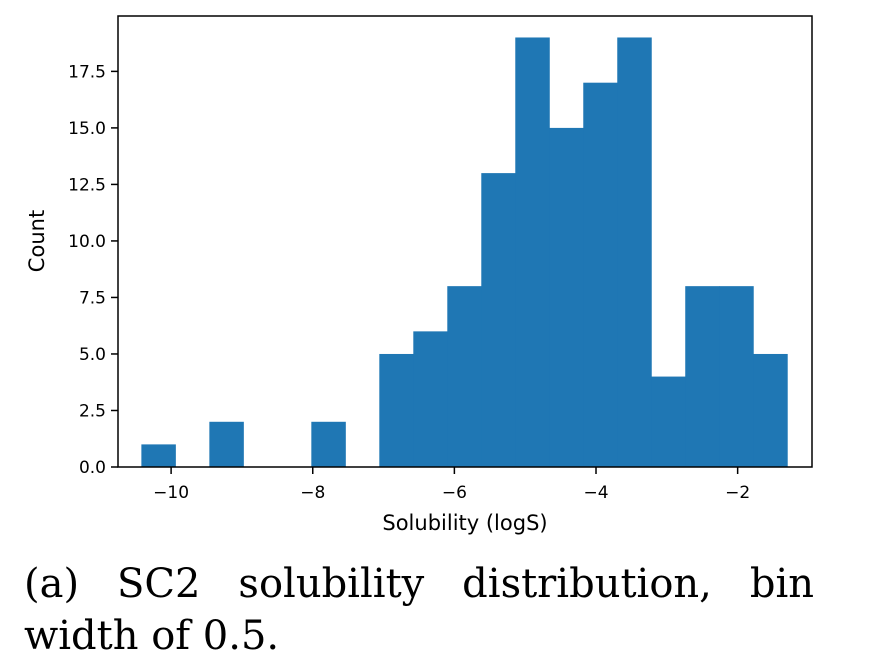 This screenshot has width=870, height=669. Describe the element at coordinates (87, 129) in the screenshot. I see `y-tick-label: 15.0` at that location.